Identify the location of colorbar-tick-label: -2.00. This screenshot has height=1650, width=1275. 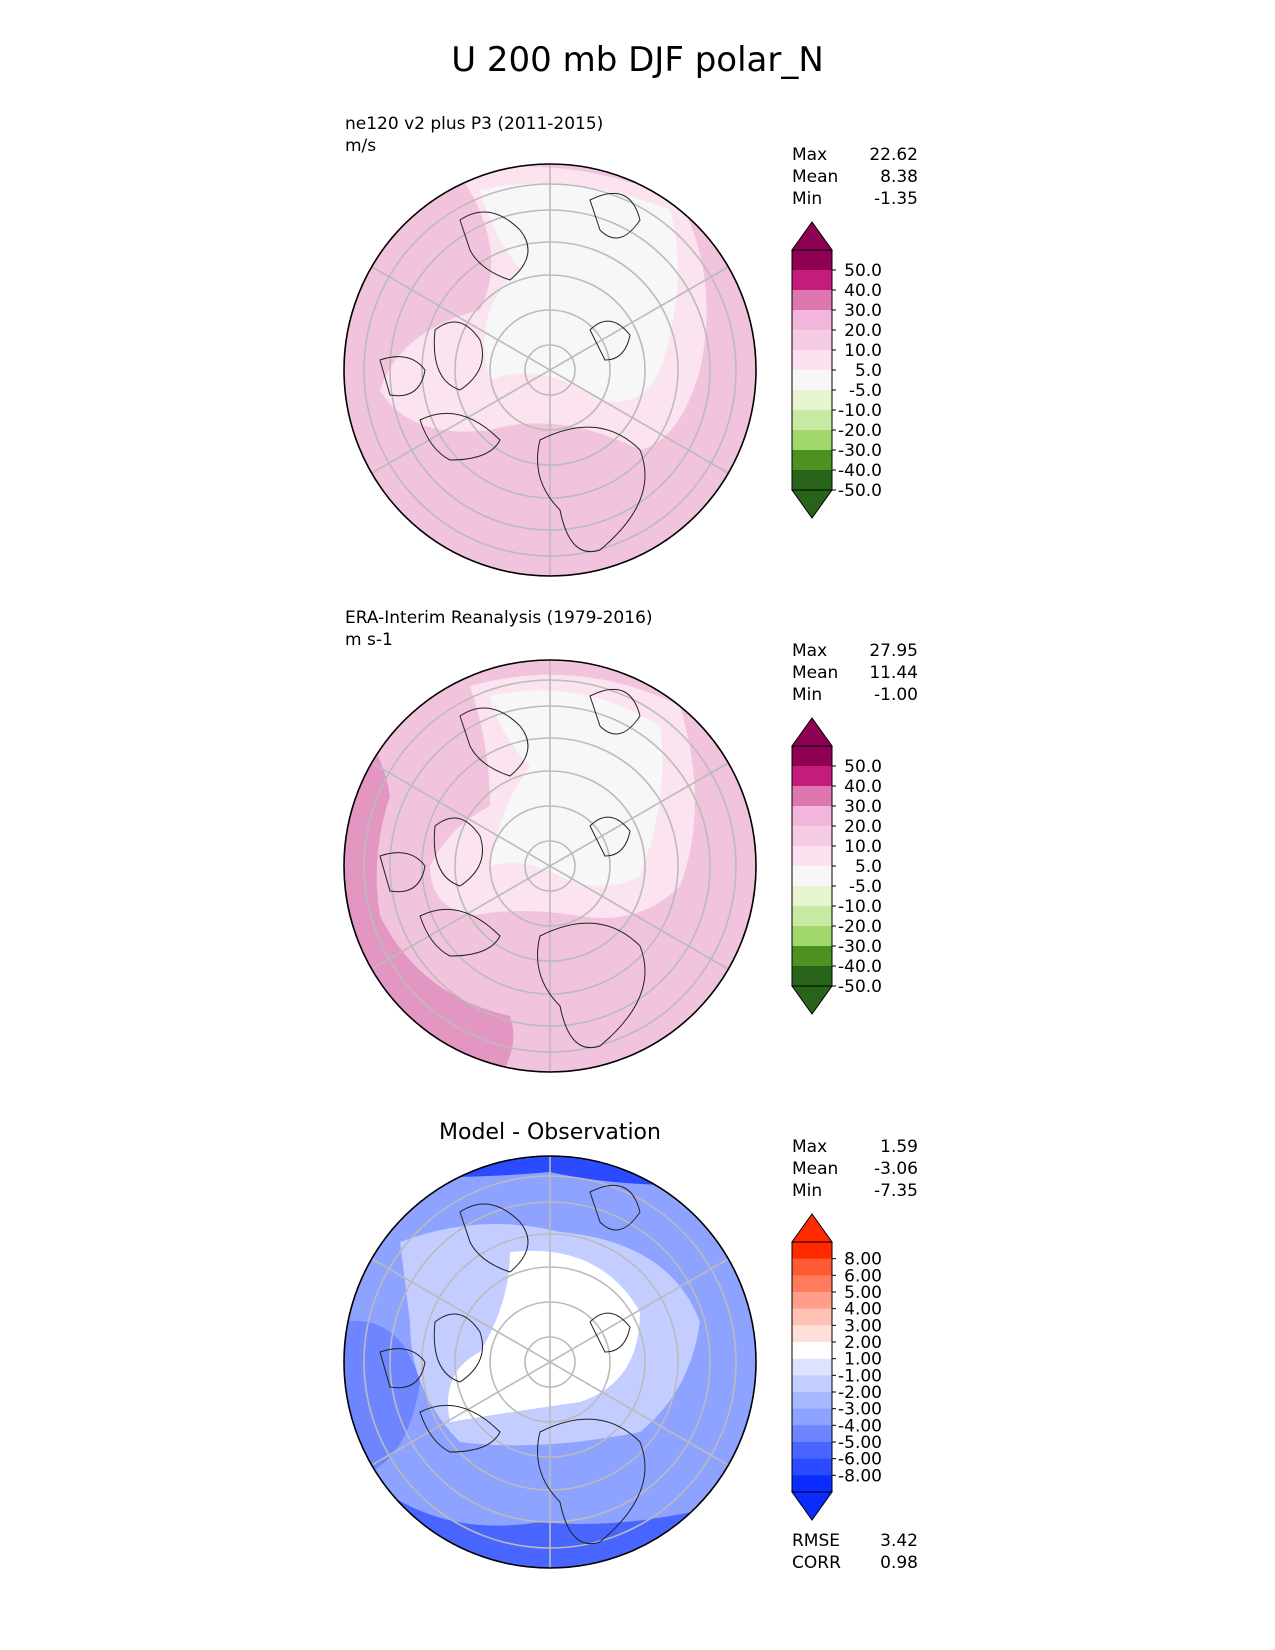
(860, 1393).